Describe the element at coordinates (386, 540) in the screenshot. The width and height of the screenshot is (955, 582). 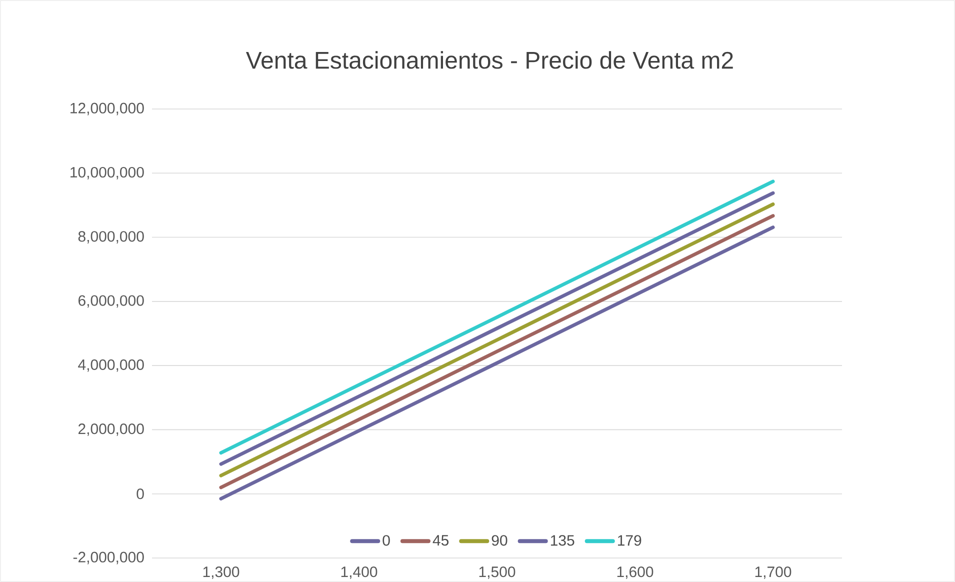
I see `legend-label: 0` at that location.